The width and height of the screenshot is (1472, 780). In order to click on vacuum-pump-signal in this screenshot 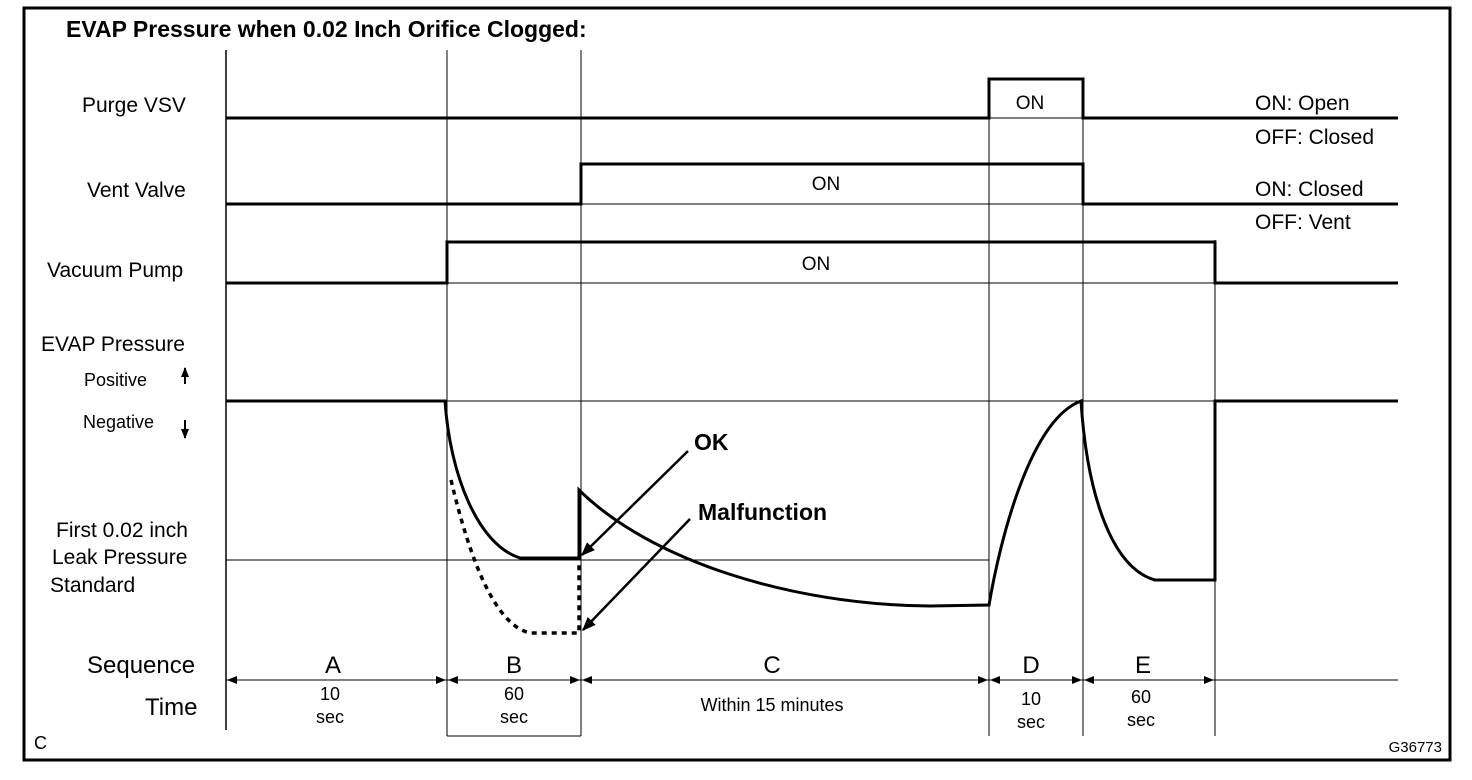, I will do `click(812, 262)`.